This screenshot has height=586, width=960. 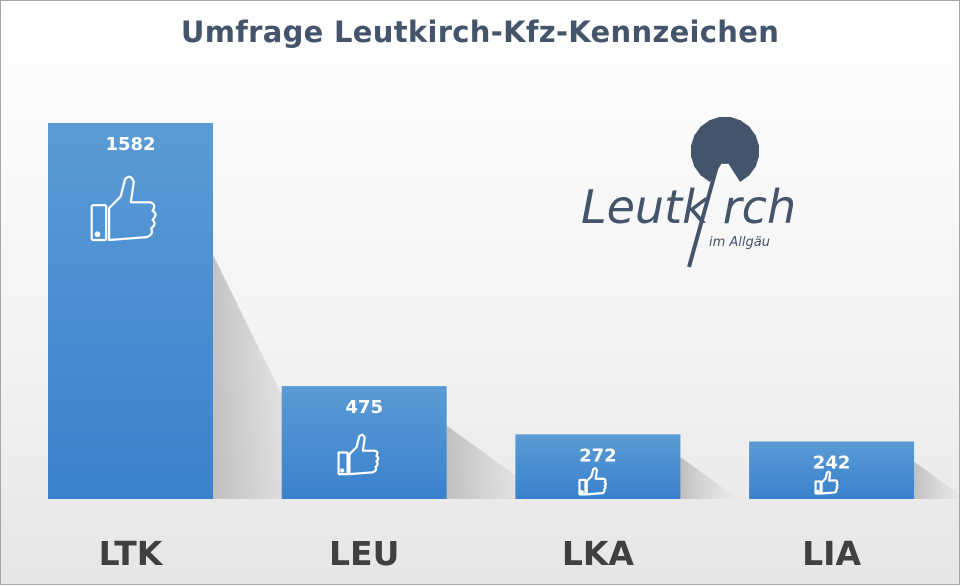 I want to click on x-tick-label: LEU, so click(x=364, y=553).